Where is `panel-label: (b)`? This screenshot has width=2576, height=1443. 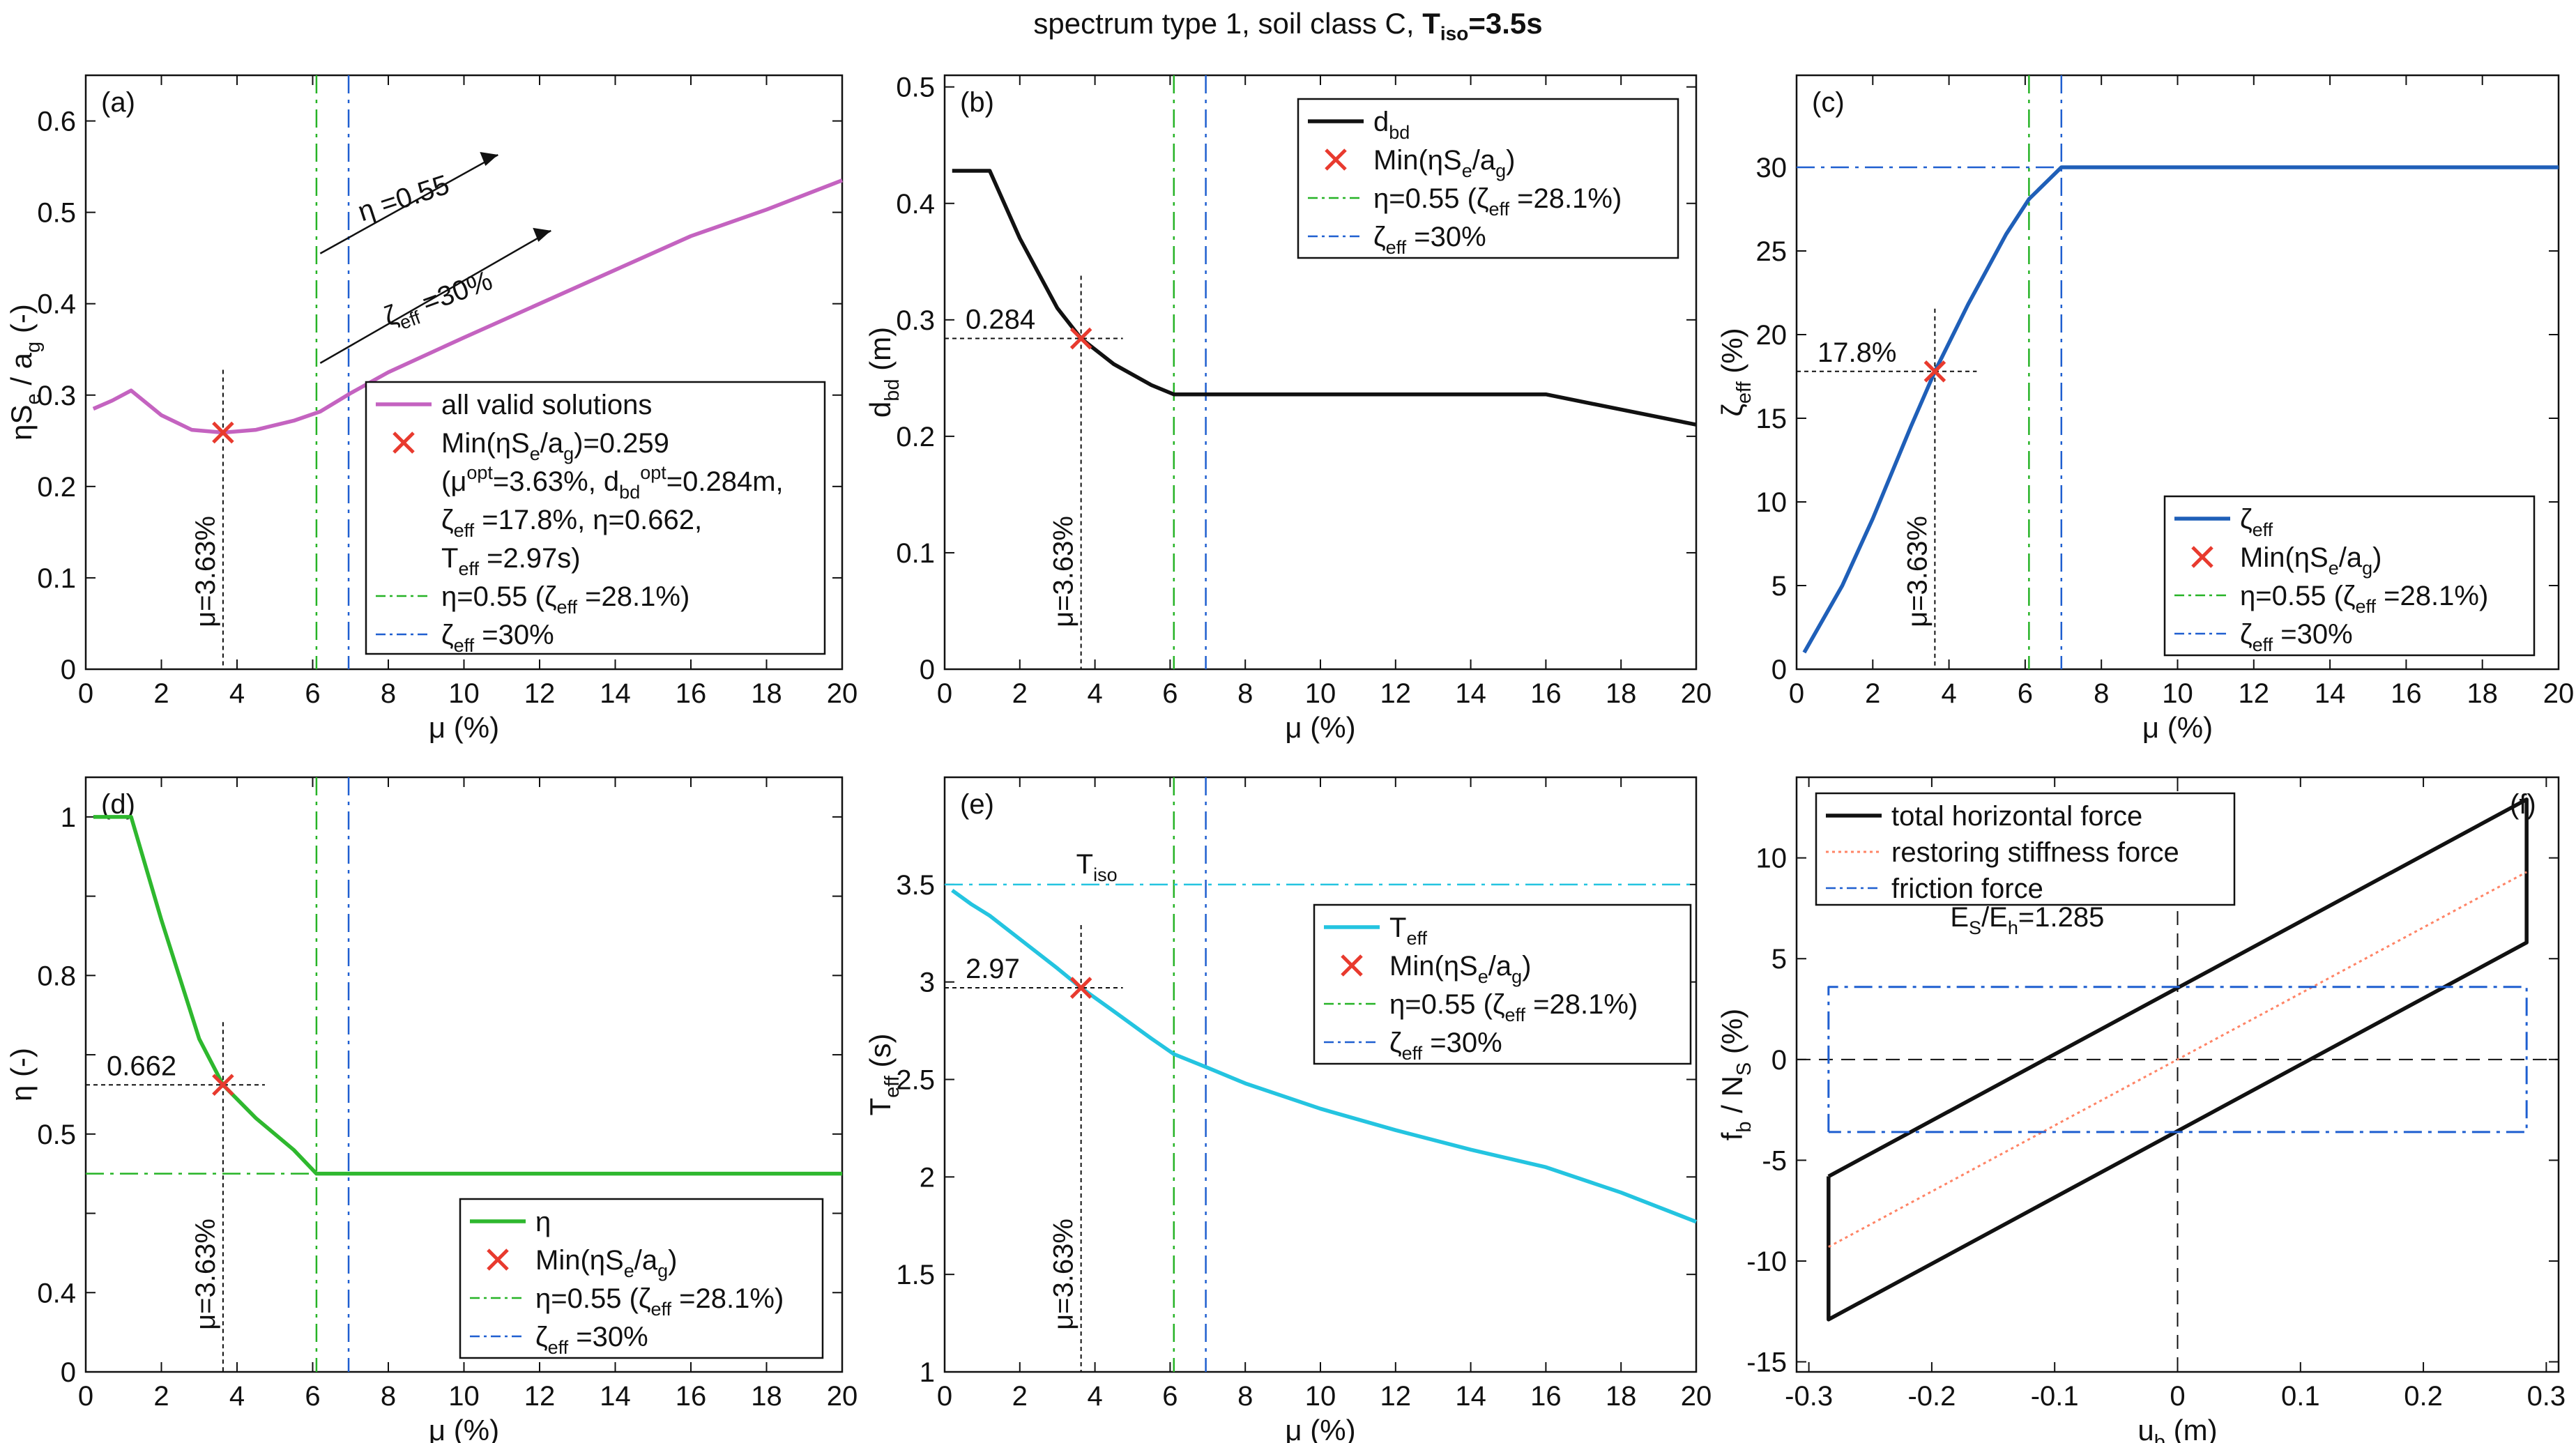 panel-label: (b) is located at coordinates (977, 102).